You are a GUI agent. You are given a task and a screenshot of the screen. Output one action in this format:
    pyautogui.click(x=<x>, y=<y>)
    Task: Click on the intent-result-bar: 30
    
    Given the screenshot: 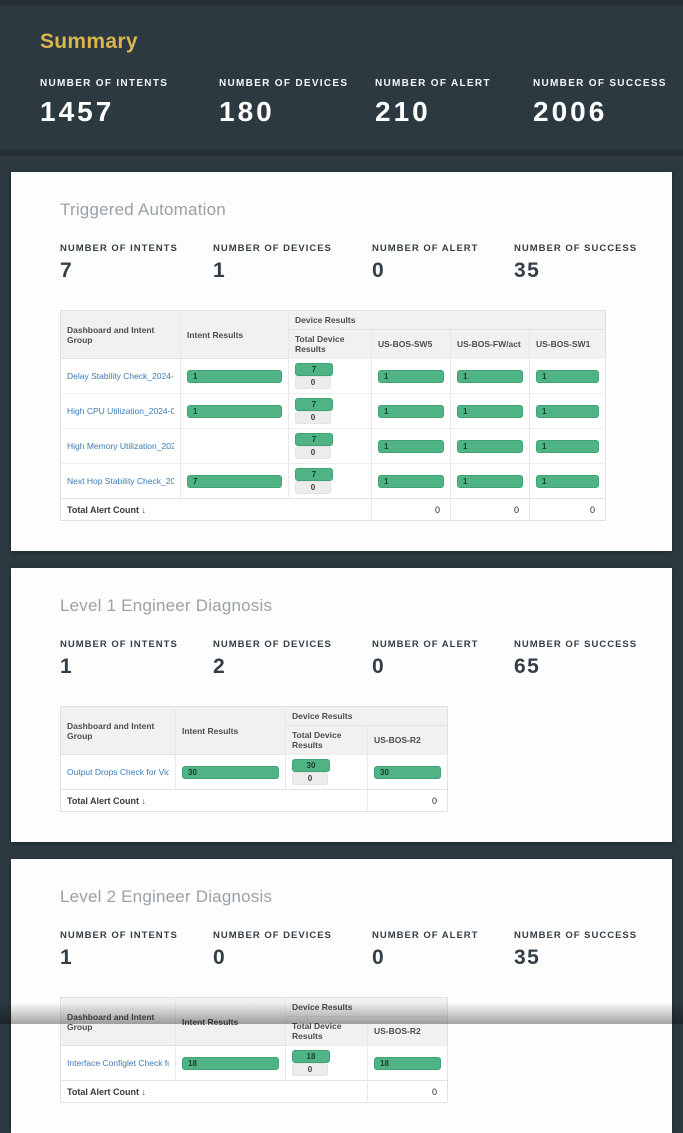 What is the action you would take?
    pyautogui.click(x=230, y=772)
    